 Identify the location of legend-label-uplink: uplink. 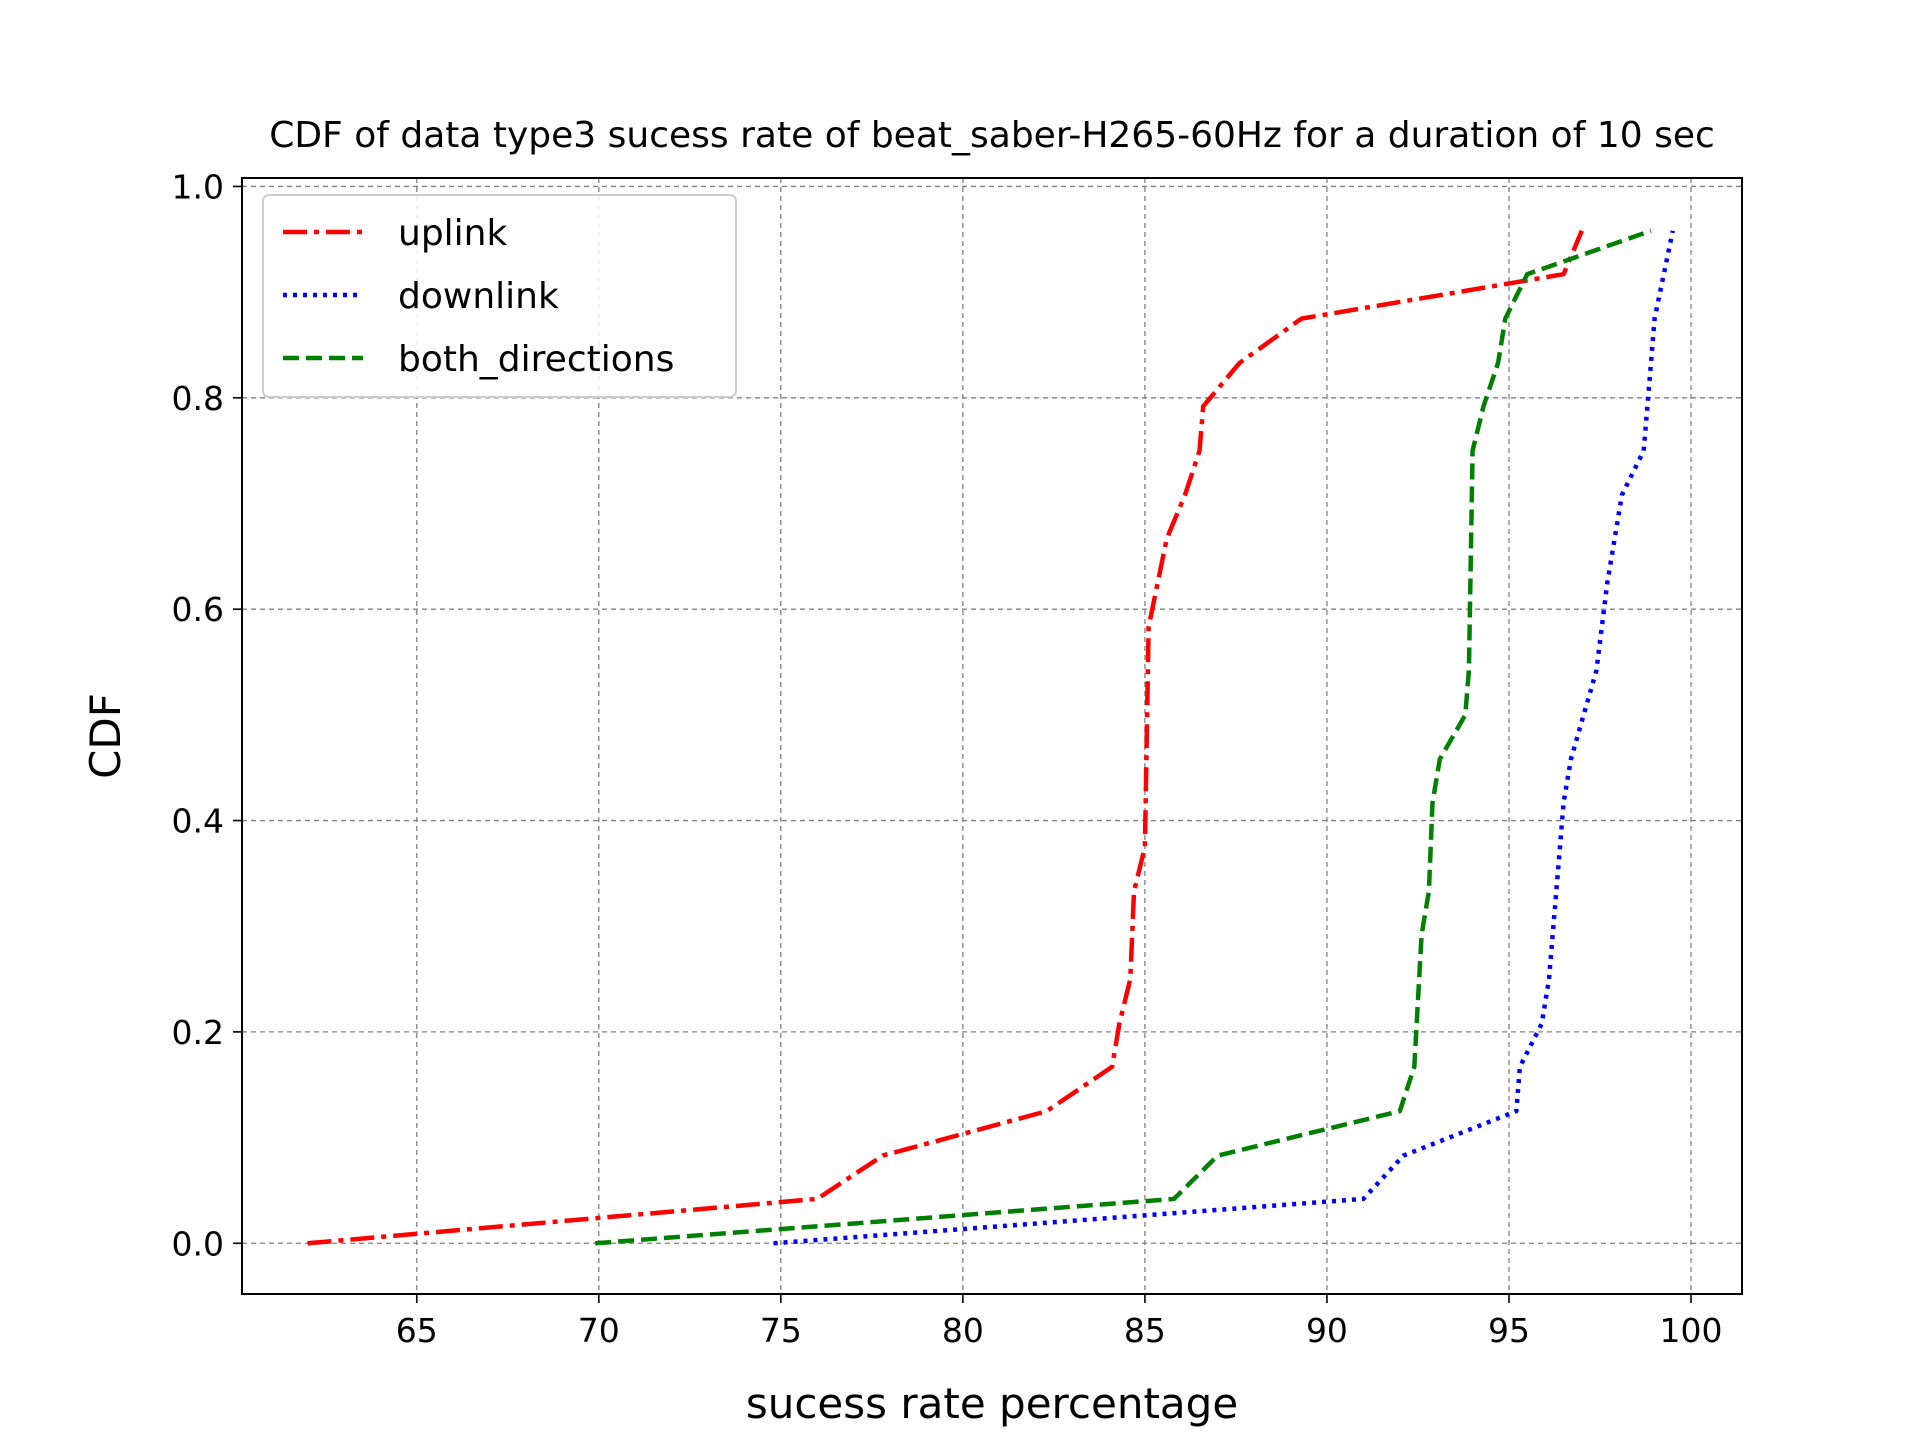
(452, 233).